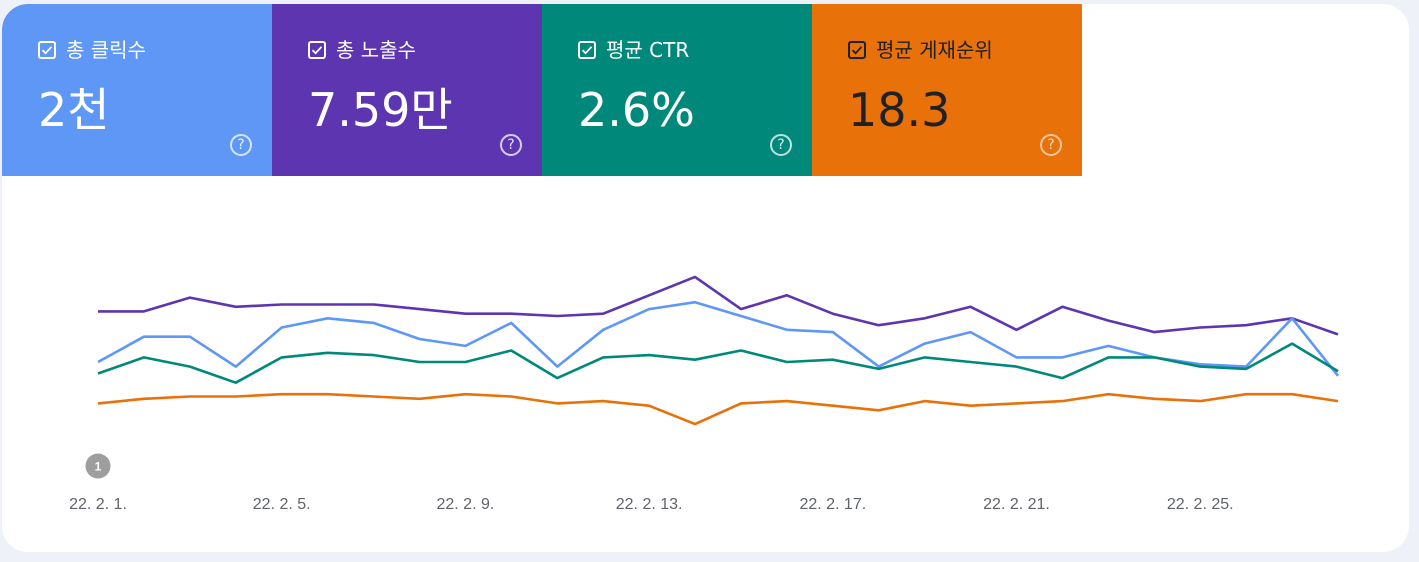 This screenshot has width=1419, height=562. Describe the element at coordinates (137, 90) in the screenshot. I see `metric-card-clicks: 총 클릭수 2천 ?` at that location.